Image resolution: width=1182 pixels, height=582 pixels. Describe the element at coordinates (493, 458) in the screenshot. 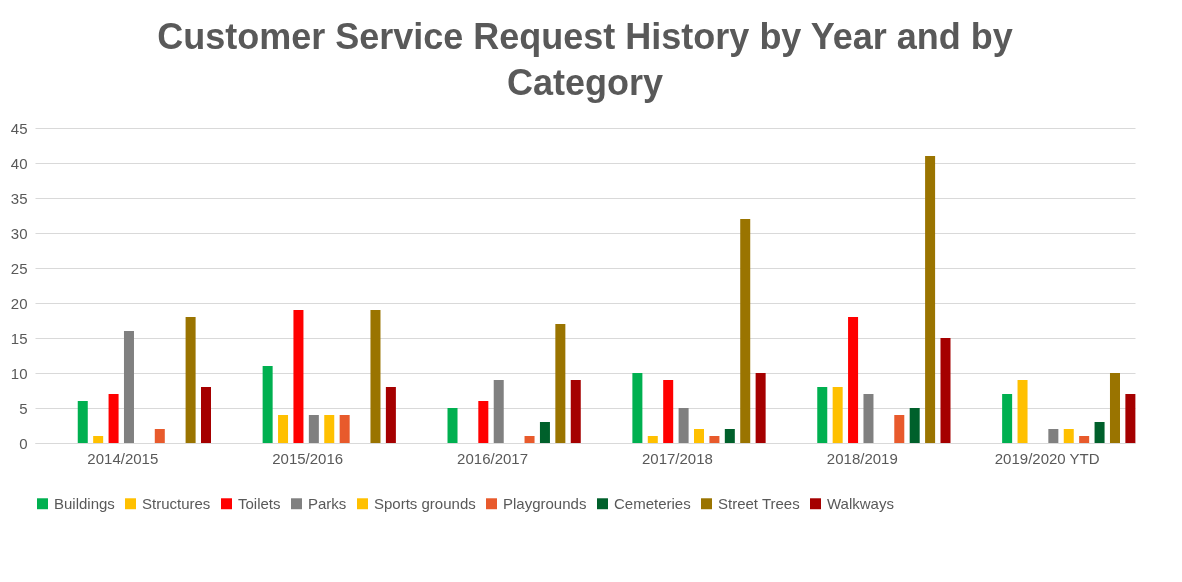

I see `x-tick-label: 2016/2017` at that location.